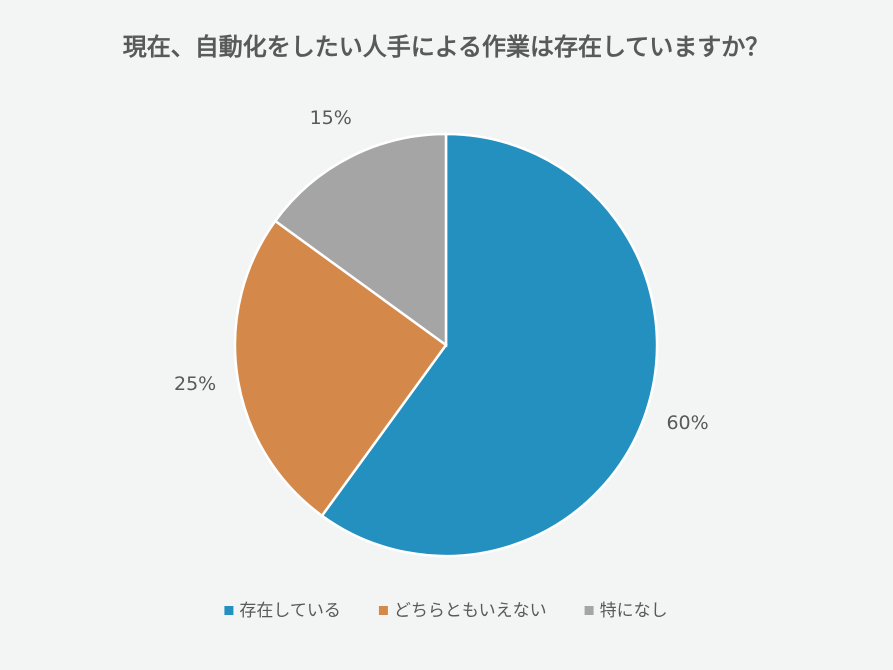  Describe the element at coordinates (446, 47) in the screenshot. I see `chart-title: 現在、自動化をしたい人手による作業は存在していますか？` at that location.